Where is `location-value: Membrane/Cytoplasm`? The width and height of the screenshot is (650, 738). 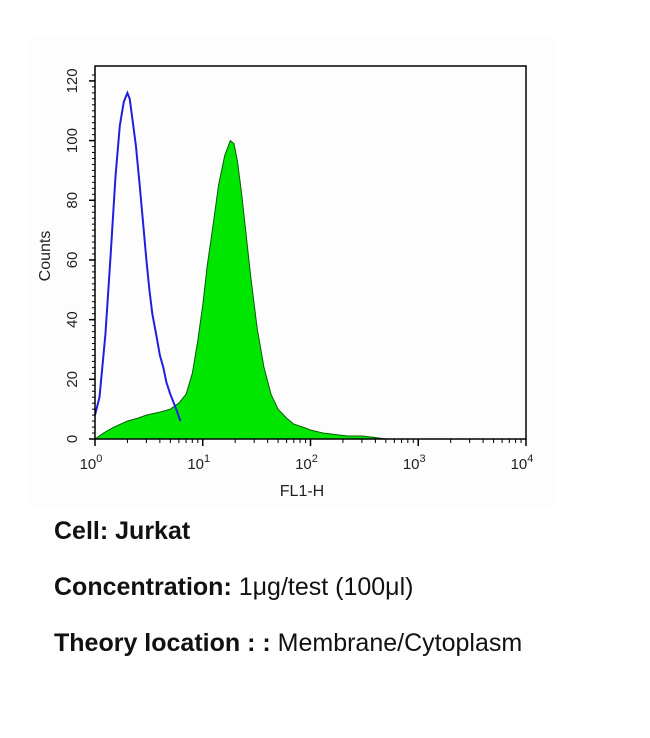 location-value: Membrane/Cytoplasm is located at coordinates (400, 643).